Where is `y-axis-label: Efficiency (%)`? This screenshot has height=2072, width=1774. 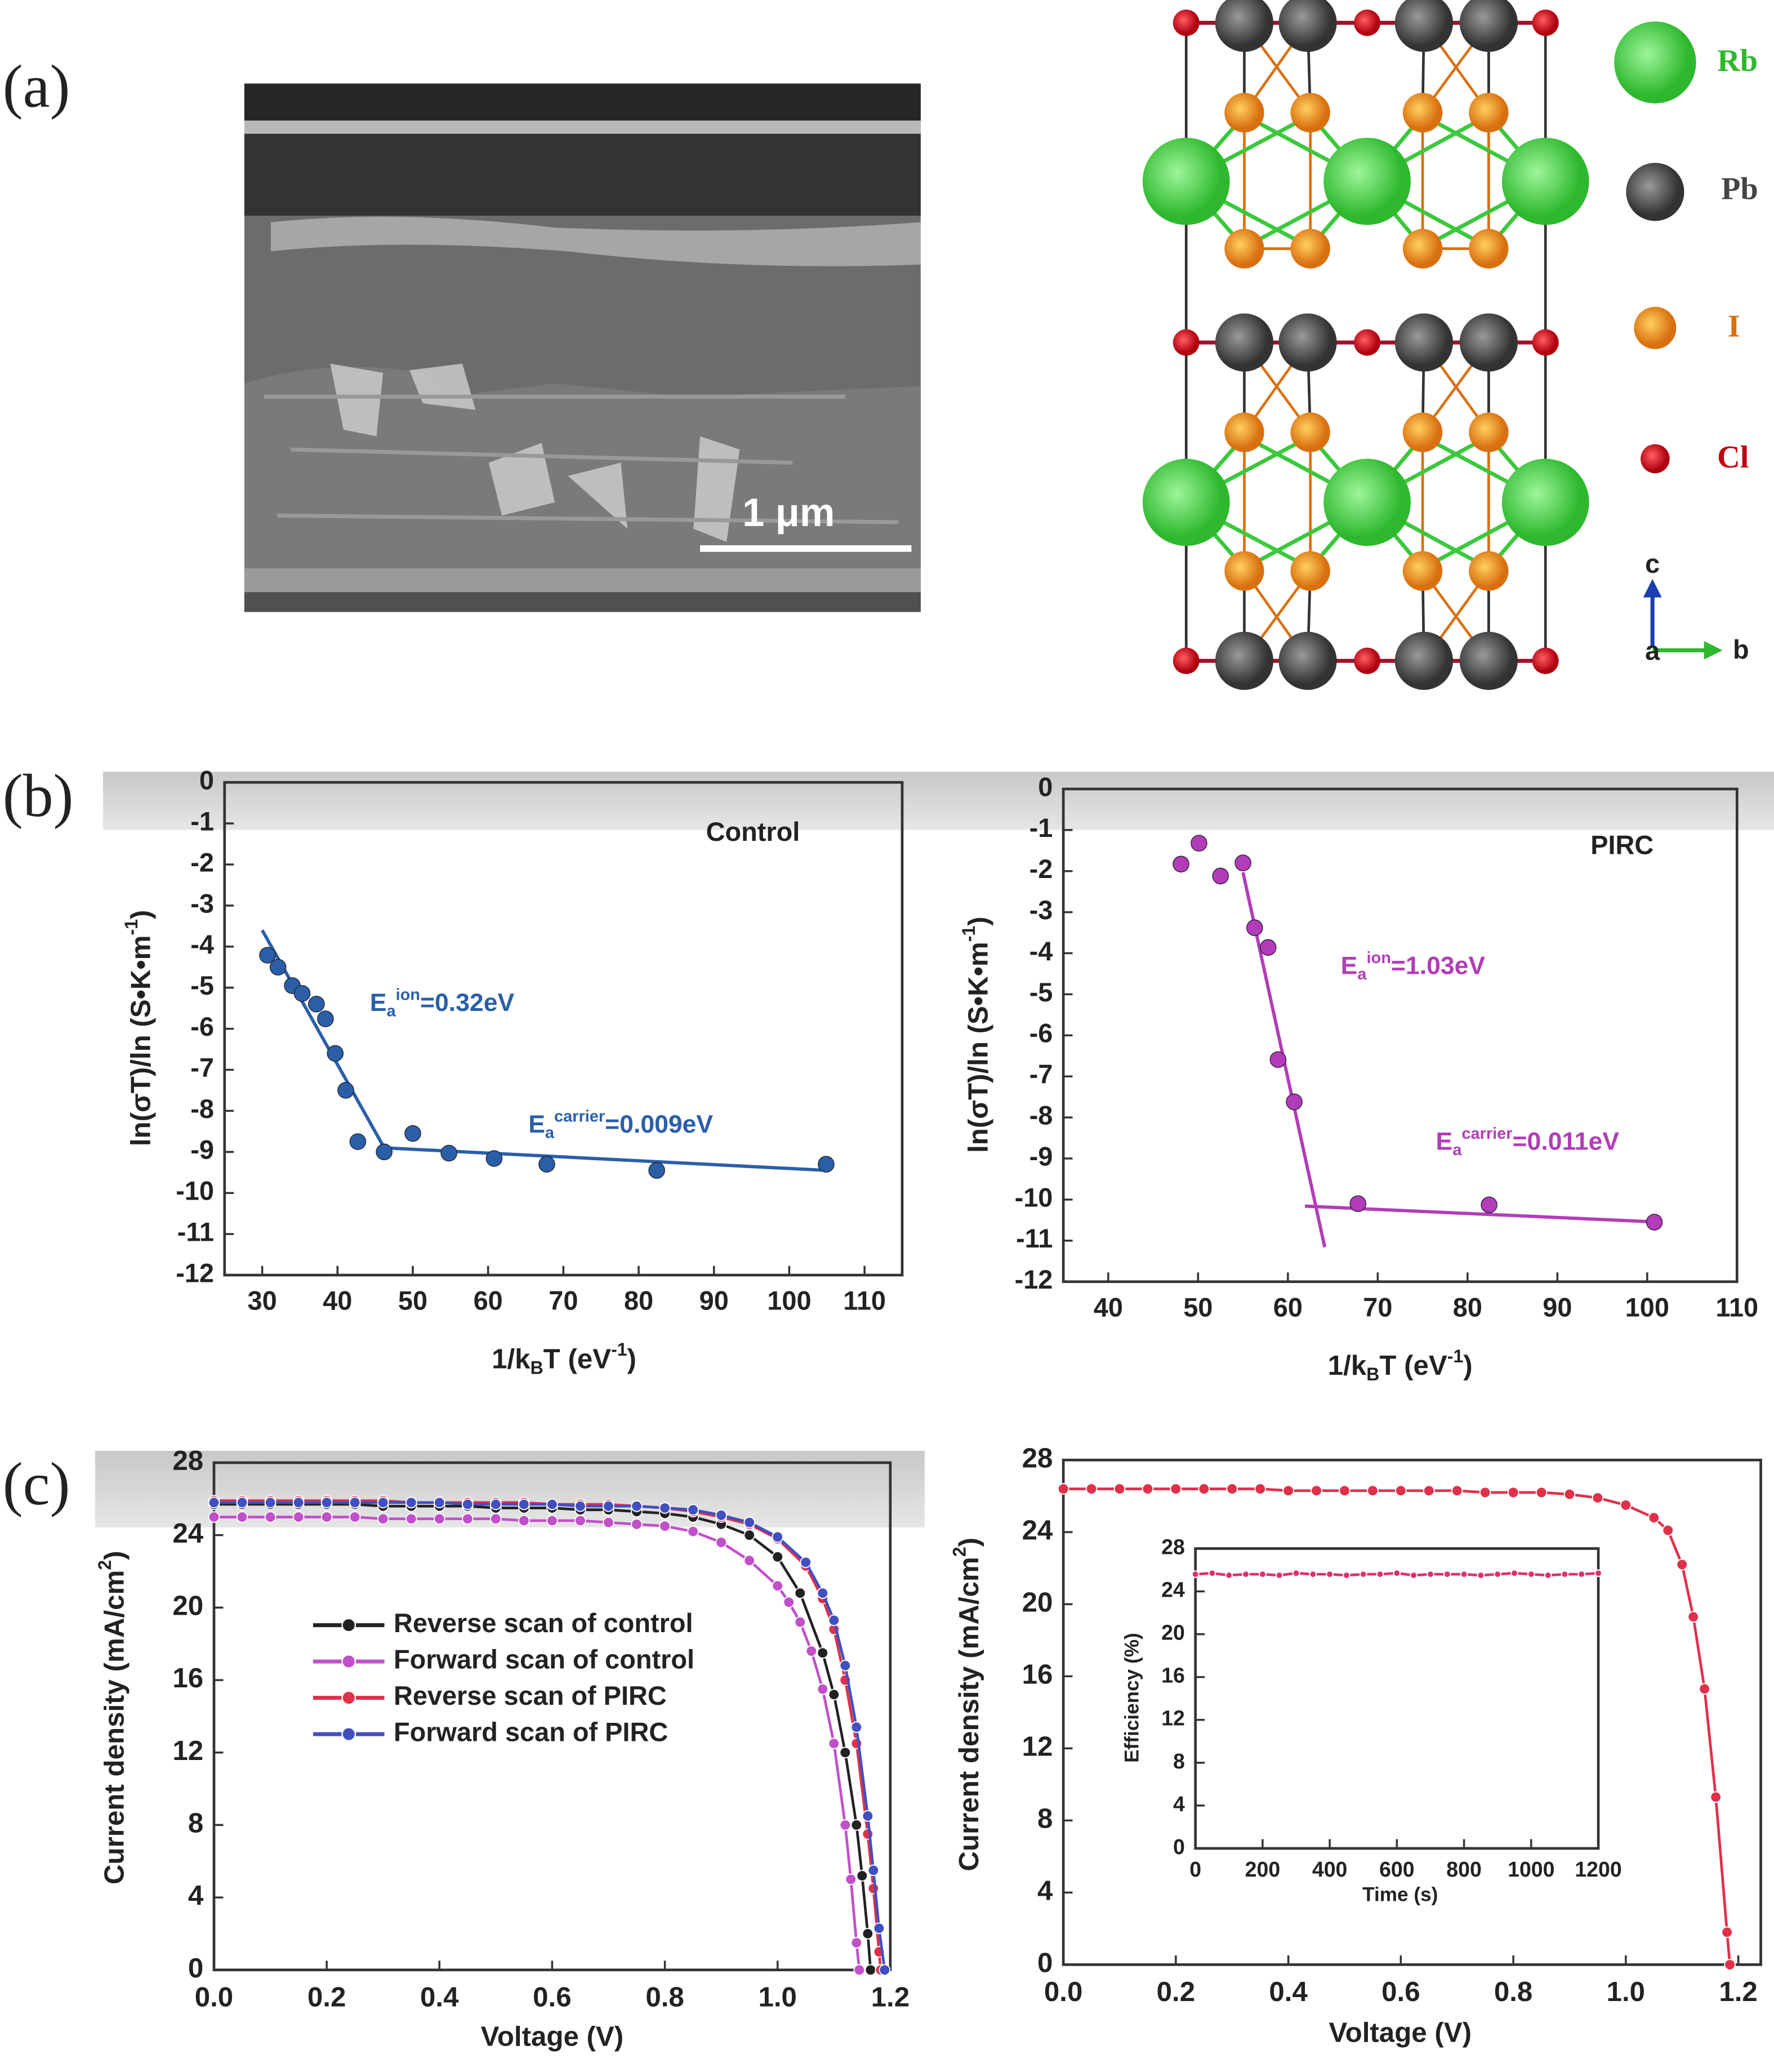 y-axis-label: Efficiency (%) is located at coordinates (1132, 1698).